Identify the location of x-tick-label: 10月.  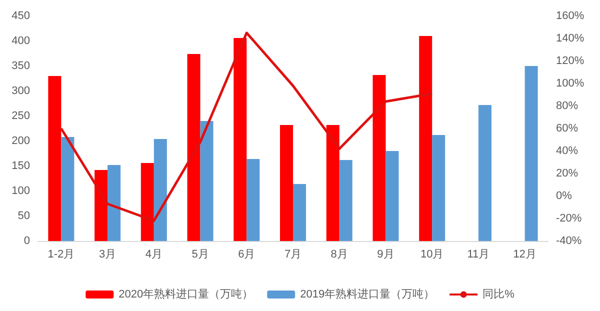
(432, 254).